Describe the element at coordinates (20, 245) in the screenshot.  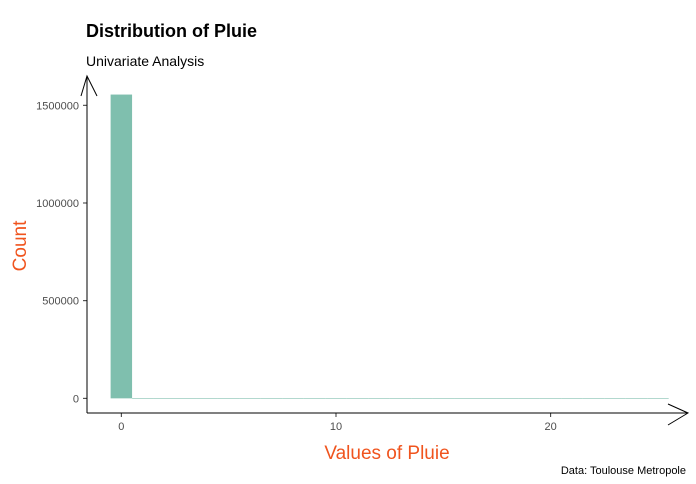
I see `y-axis-title: Count` at that location.